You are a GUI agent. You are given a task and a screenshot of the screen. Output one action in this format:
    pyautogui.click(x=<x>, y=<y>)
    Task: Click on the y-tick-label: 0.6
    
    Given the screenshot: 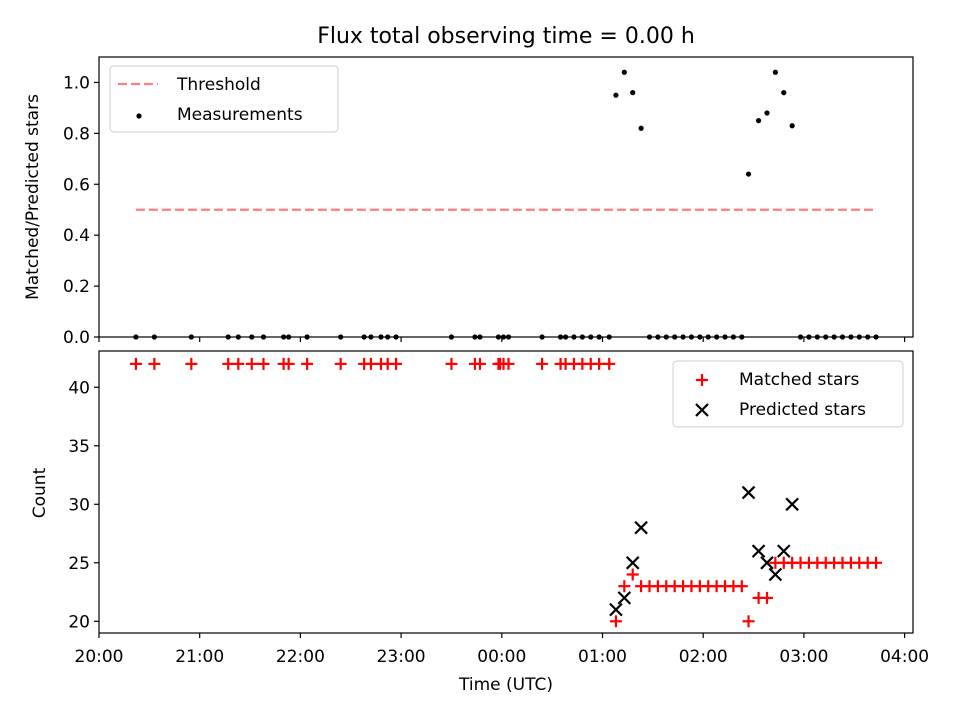 What is the action you would take?
    pyautogui.click(x=76, y=185)
    